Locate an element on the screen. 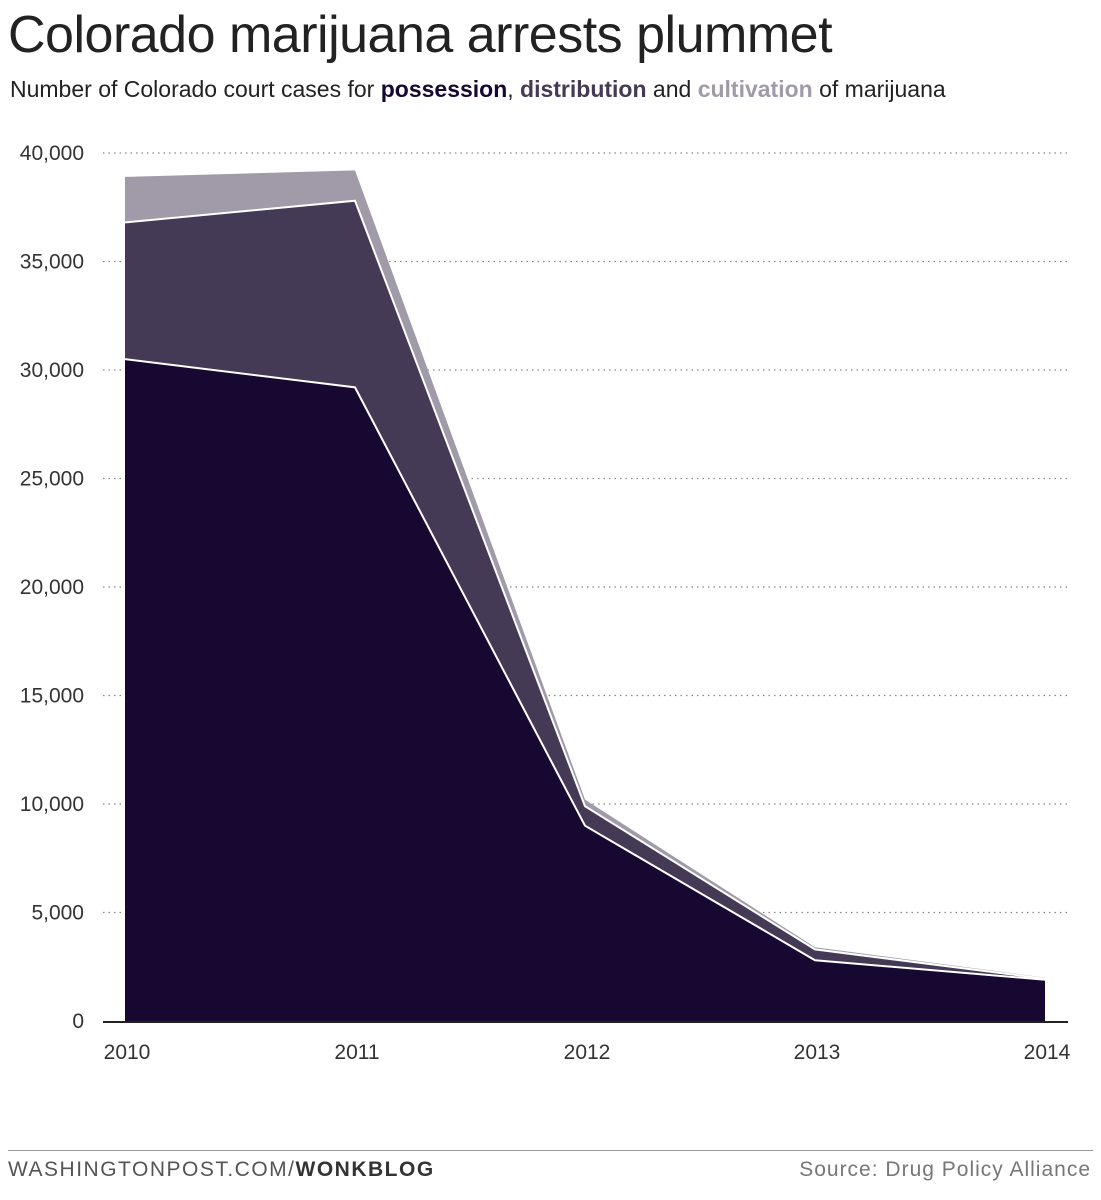  y-tick-label: 20,000 is located at coordinates (52, 587).